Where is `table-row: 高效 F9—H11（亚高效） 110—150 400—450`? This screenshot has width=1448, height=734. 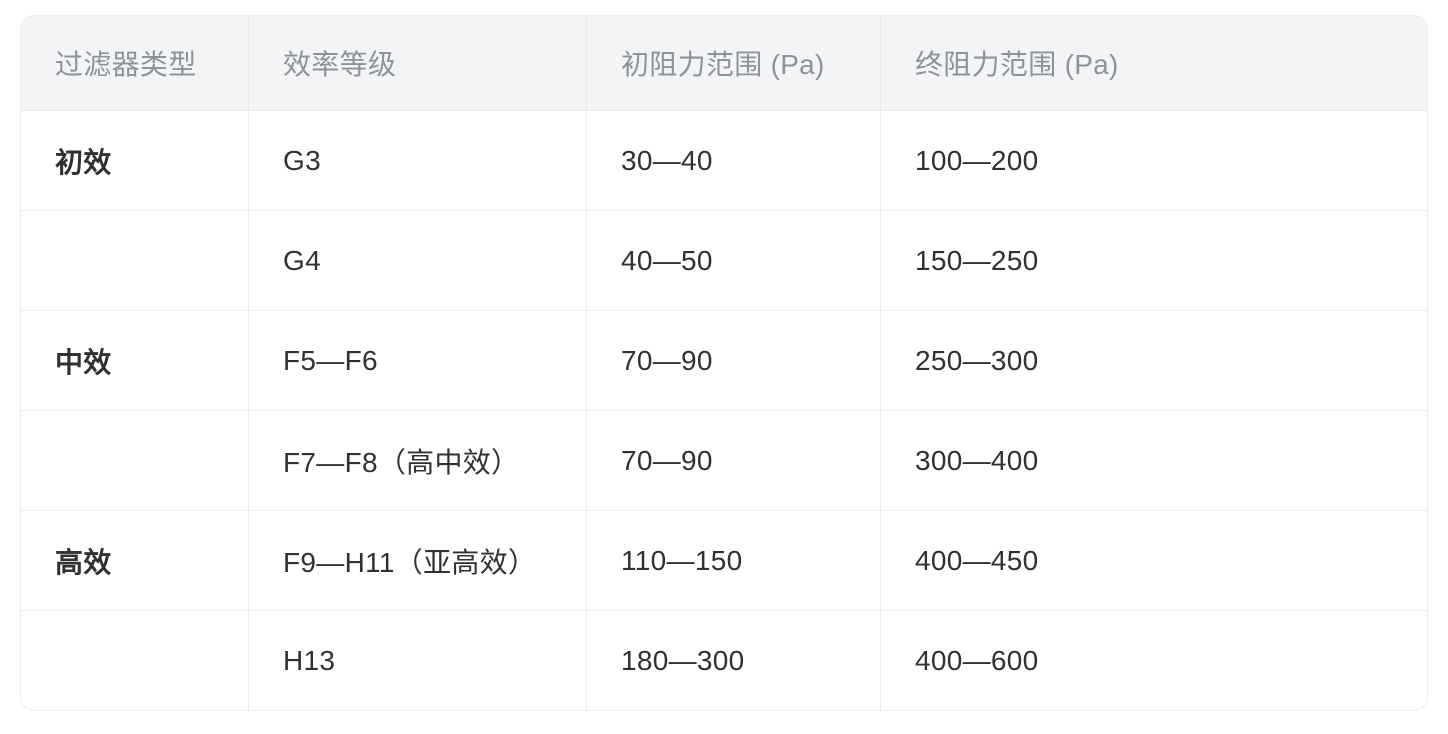
table-row: 高效 F9—H11（亚高效） 110—150 400—450 is located at coordinates (724, 560).